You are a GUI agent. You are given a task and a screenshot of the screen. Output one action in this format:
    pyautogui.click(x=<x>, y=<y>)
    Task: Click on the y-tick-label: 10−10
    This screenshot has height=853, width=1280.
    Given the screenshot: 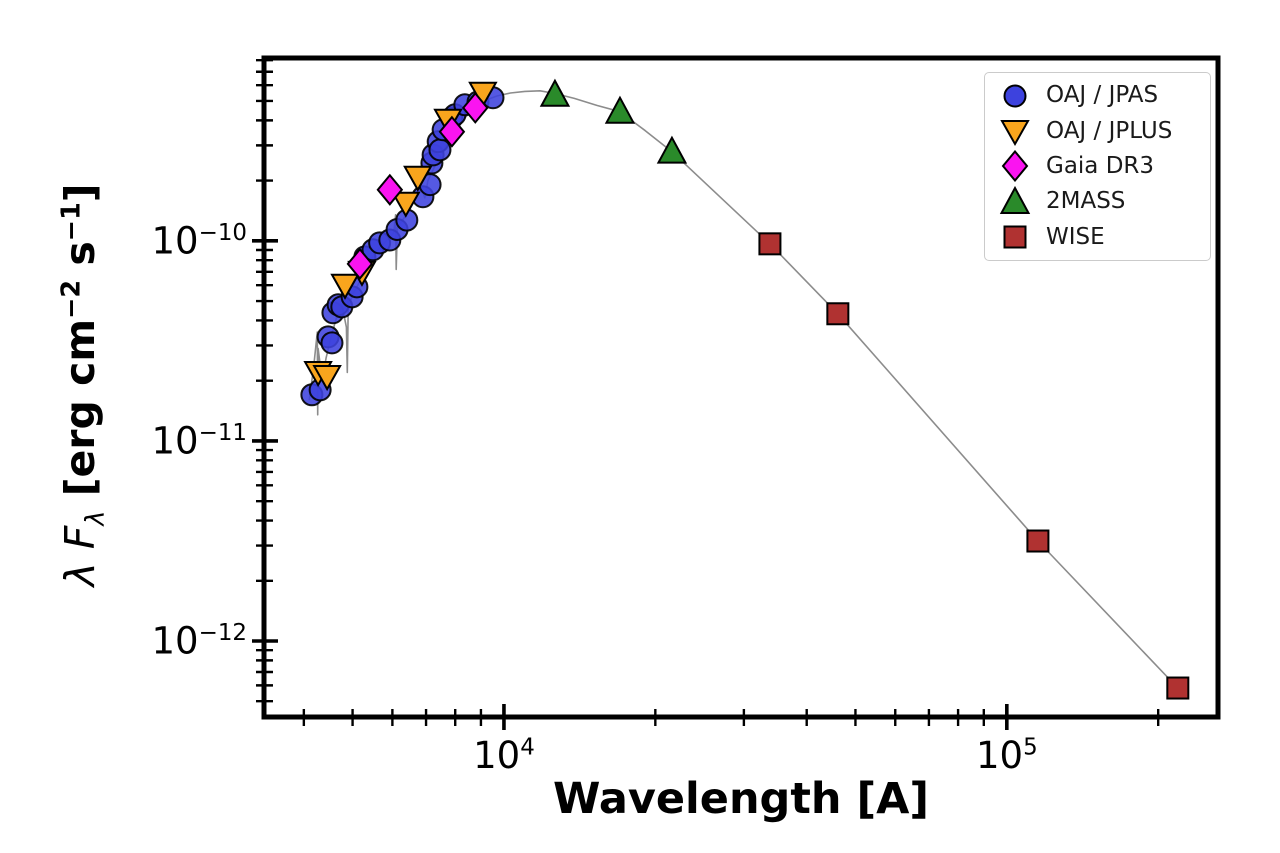 What is the action you would take?
    pyautogui.click(x=199, y=241)
    